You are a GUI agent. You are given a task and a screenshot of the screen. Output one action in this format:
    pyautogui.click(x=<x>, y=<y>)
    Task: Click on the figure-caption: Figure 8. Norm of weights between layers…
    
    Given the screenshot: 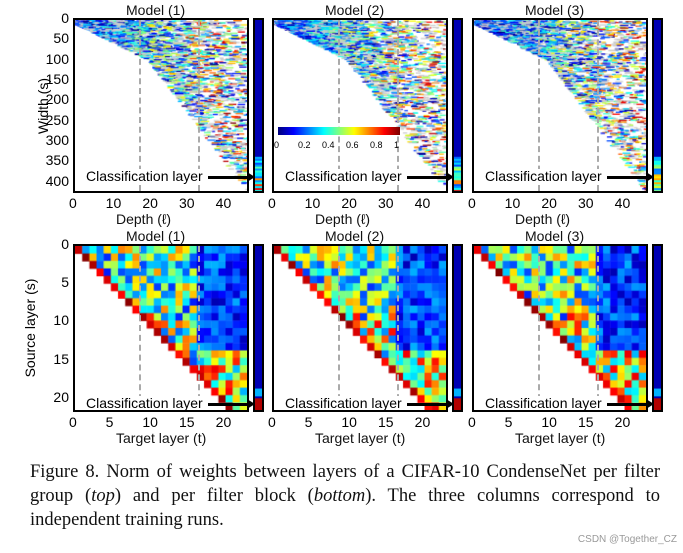 What is the action you would take?
    pyautogui.click(x=345, y=496)
    